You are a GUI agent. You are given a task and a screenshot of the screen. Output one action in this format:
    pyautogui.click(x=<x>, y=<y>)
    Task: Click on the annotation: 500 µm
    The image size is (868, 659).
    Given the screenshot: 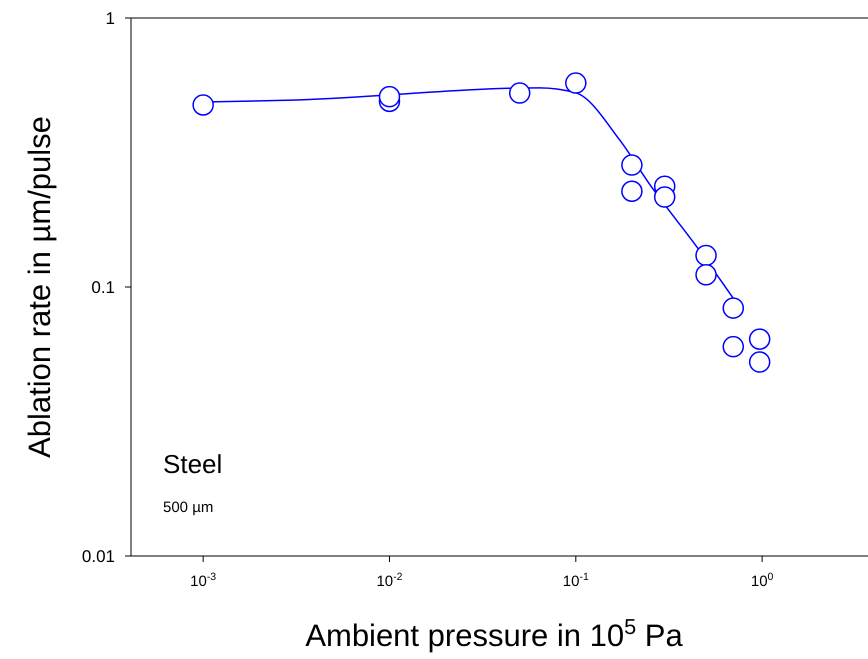 What is the action you would take?
    pyautogui.click(x=188, y=507)
    